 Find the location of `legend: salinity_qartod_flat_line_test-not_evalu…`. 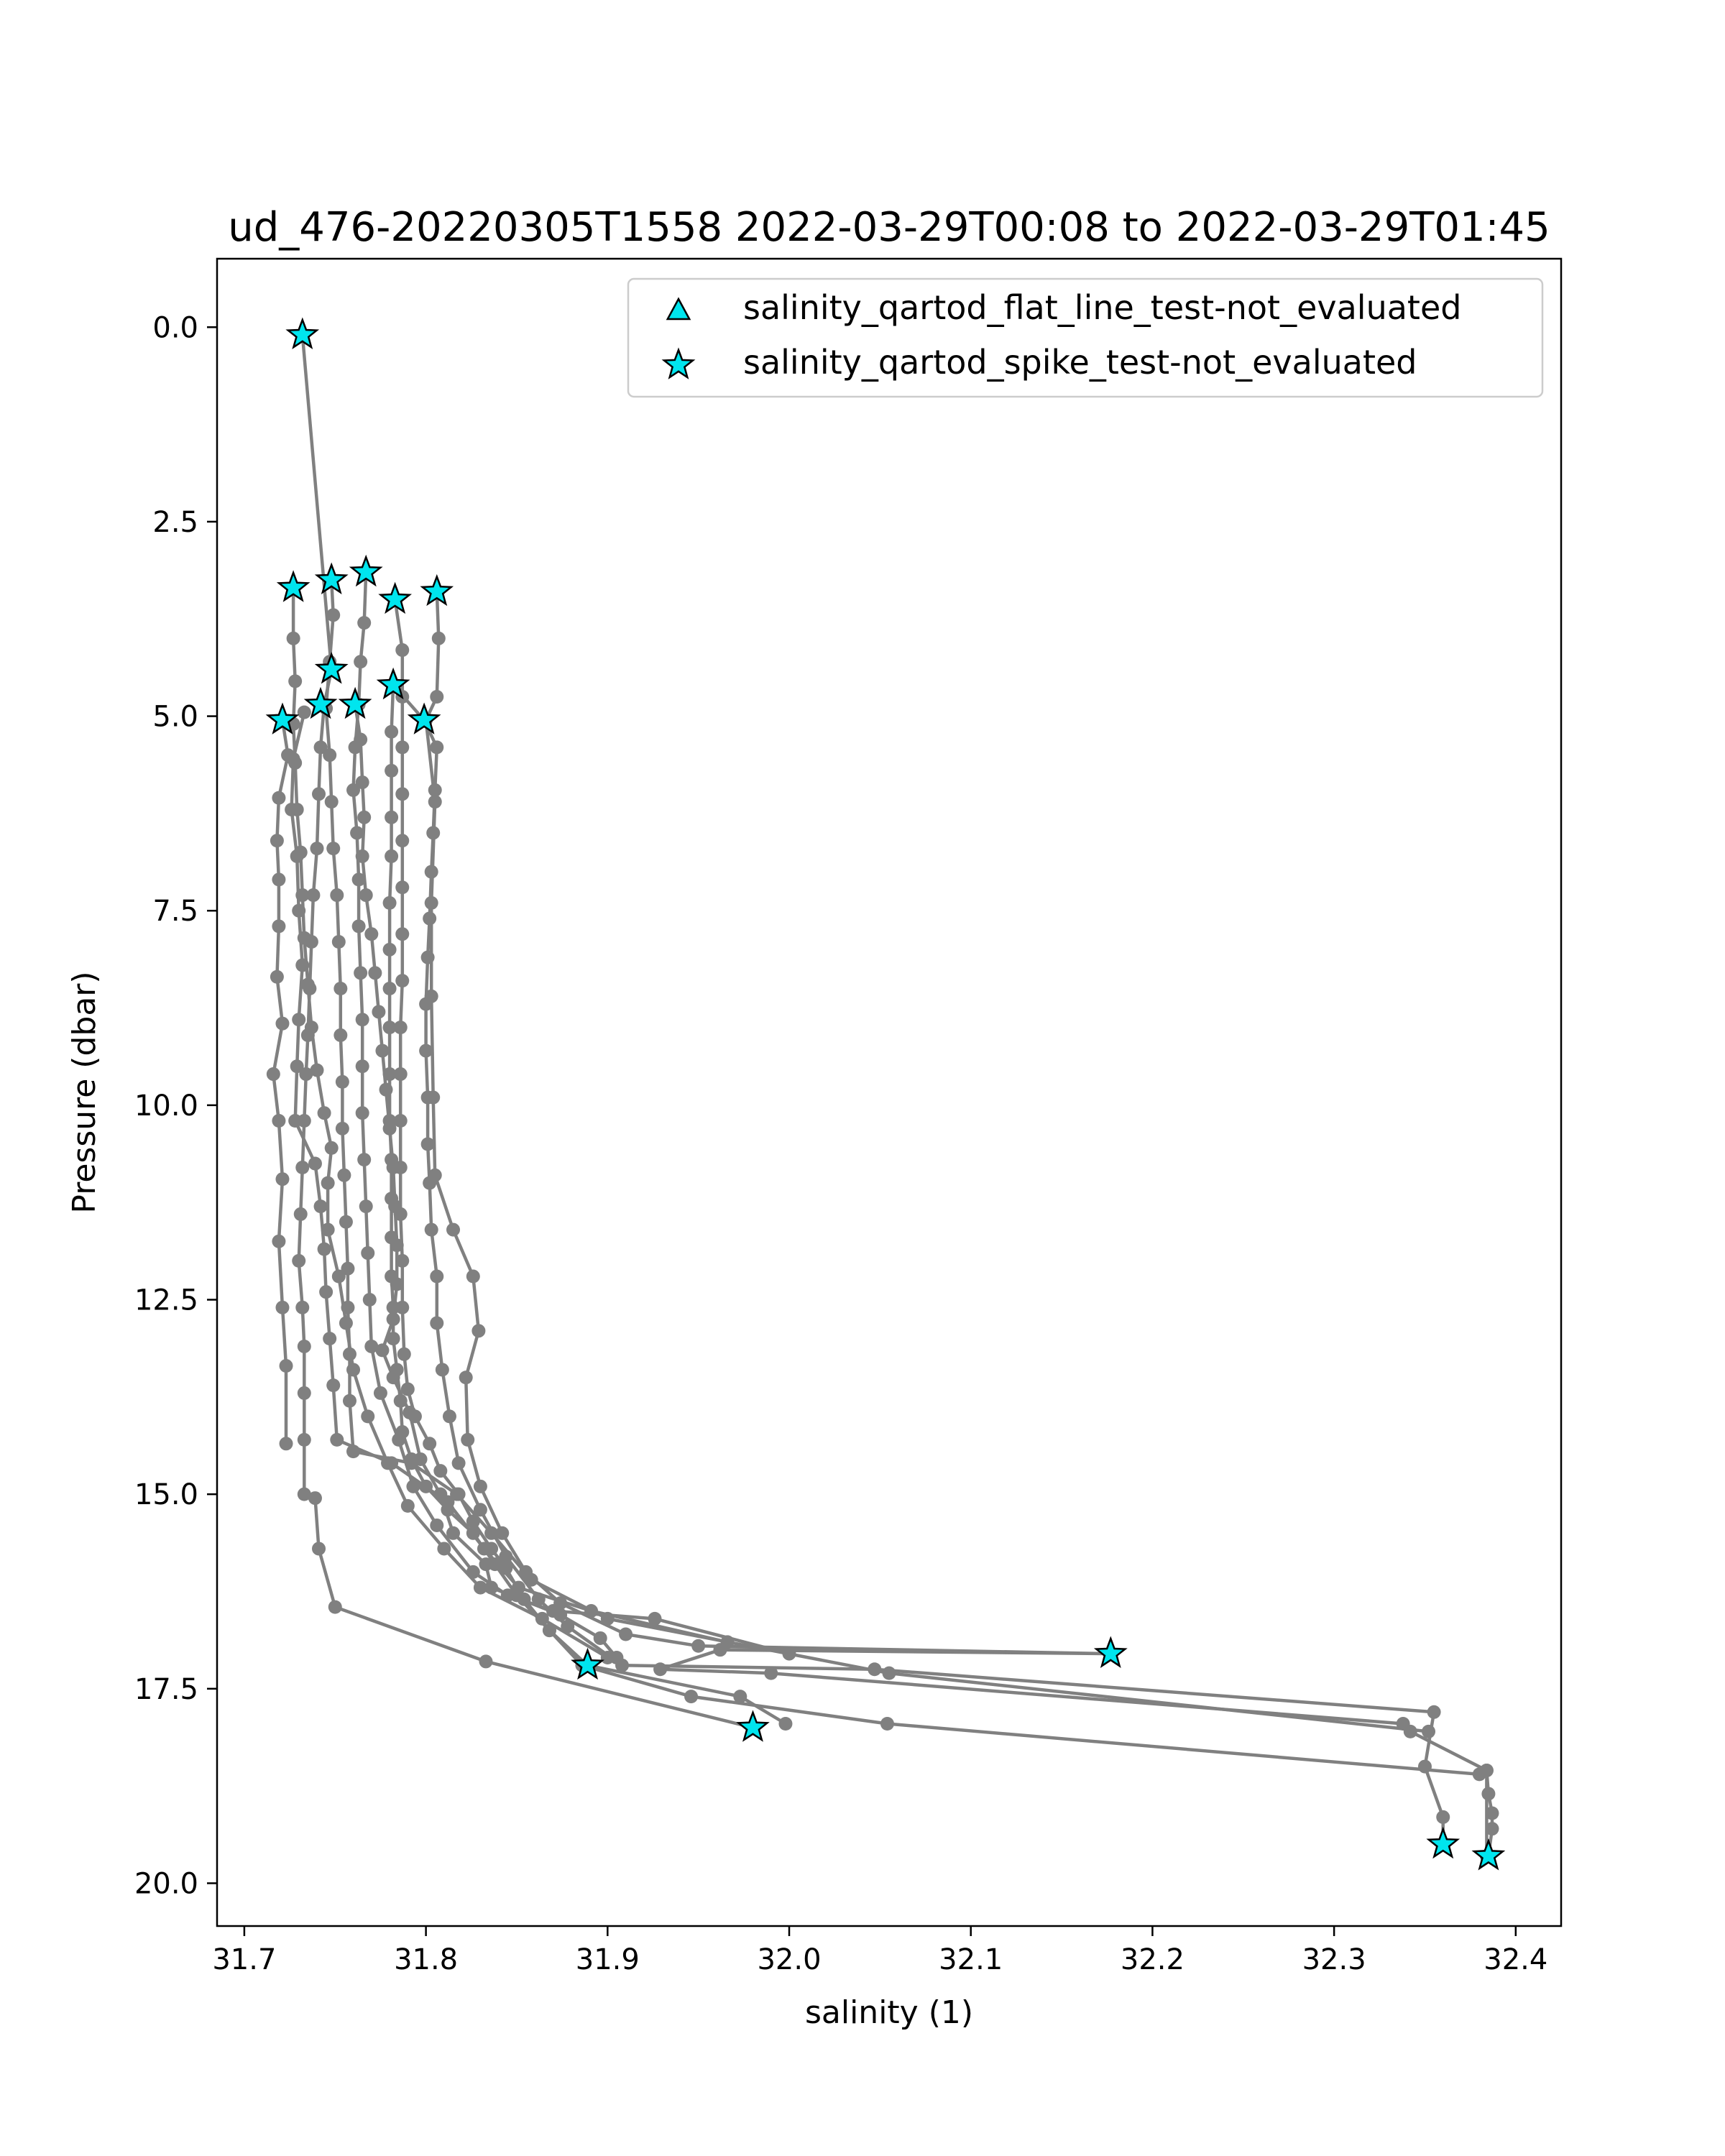

legend: salinity_qartod_flat_line_test-not_evalu… is located at coordinates (1085, 337).